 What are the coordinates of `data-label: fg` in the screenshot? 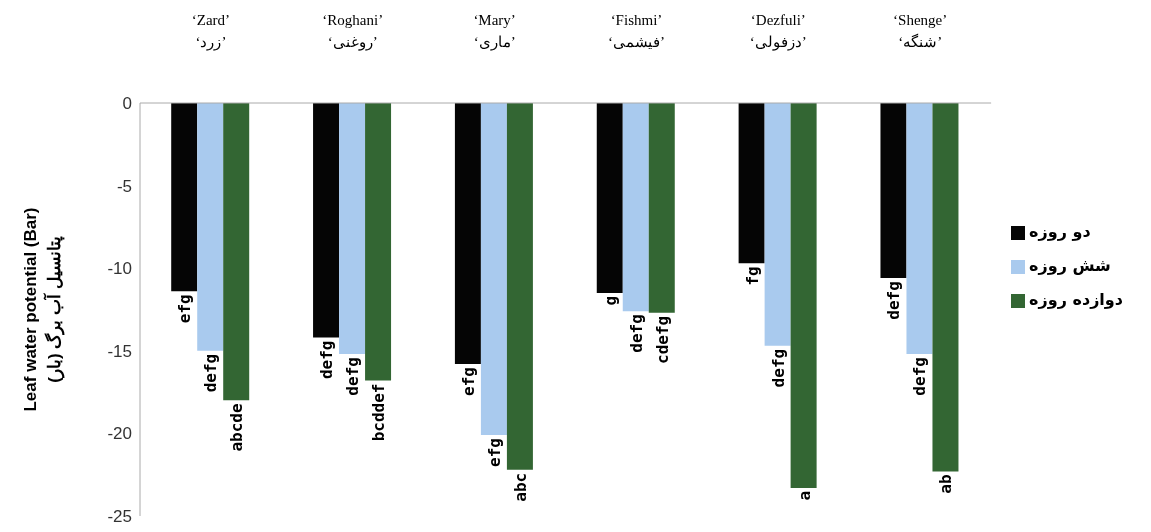 It's located at (752, 276).